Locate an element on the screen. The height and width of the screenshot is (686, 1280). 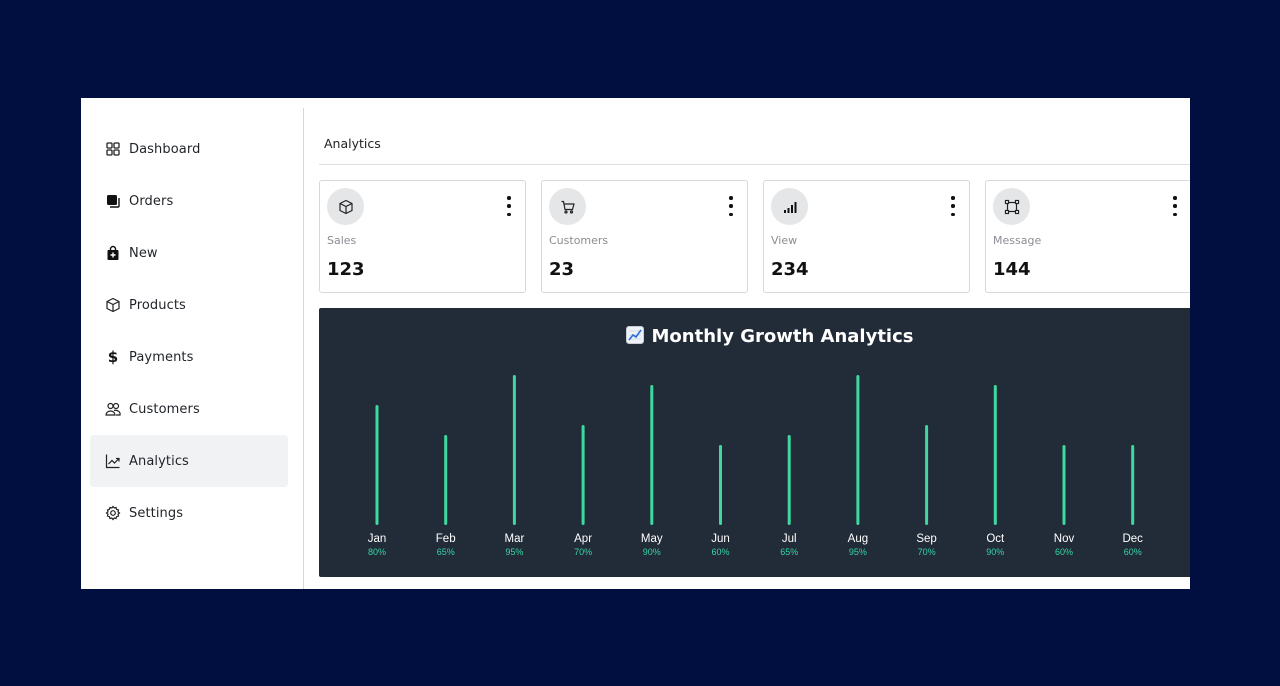
sidebar-item-label: Customers is located at coordinates (164, 409).